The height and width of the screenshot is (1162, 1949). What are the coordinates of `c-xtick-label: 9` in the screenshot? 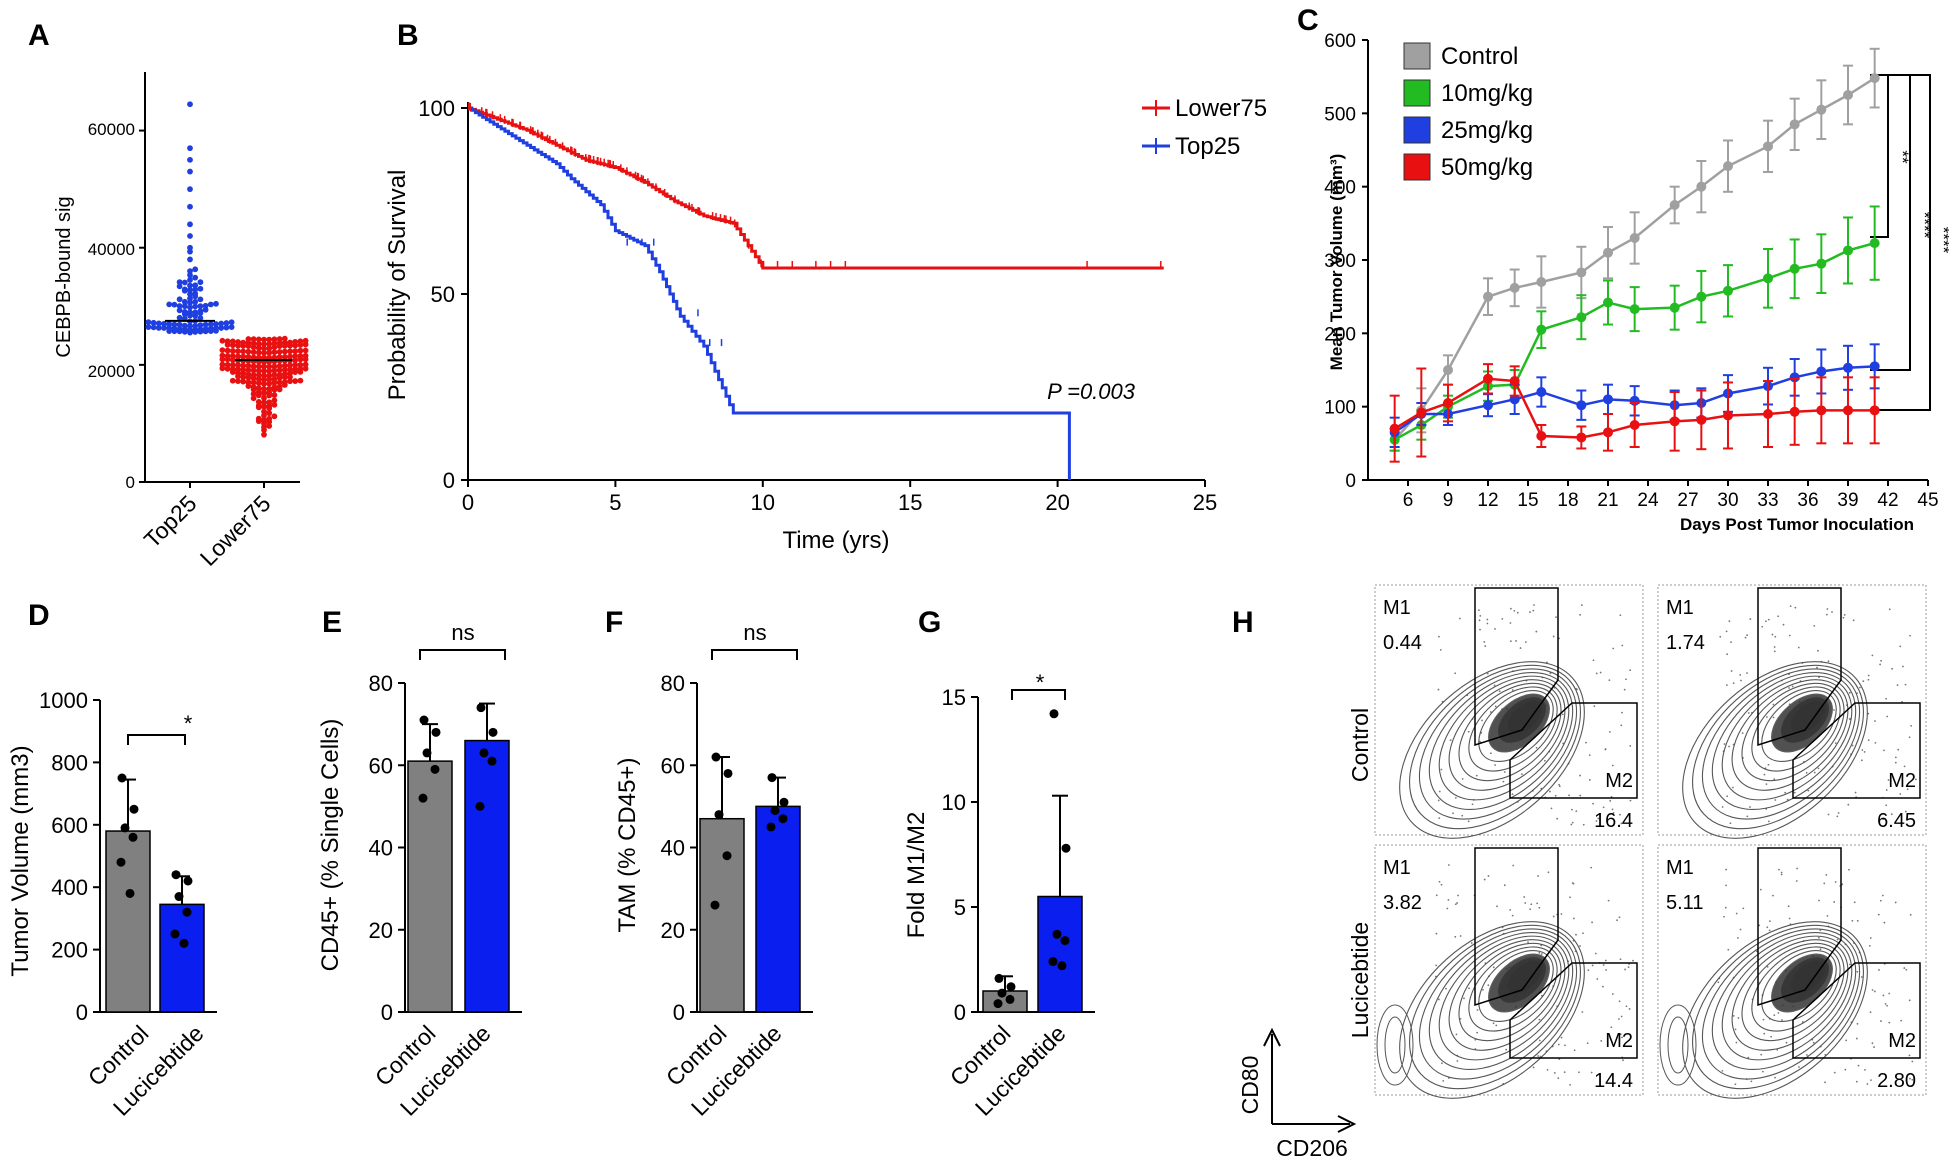 It's located at (1448, 500).